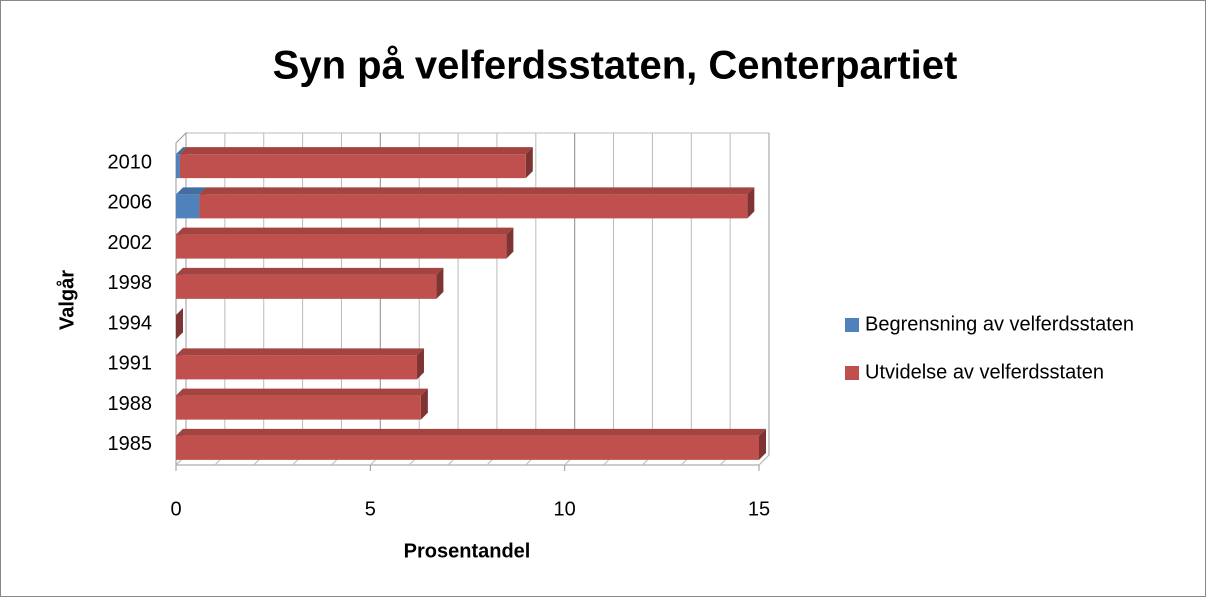 This screenshot has width=1206, height=602. What do you see at coordinates (66, 300) in the screenshot?
I see `y-axis-label: Valgår` at bounding box center [66, 300].